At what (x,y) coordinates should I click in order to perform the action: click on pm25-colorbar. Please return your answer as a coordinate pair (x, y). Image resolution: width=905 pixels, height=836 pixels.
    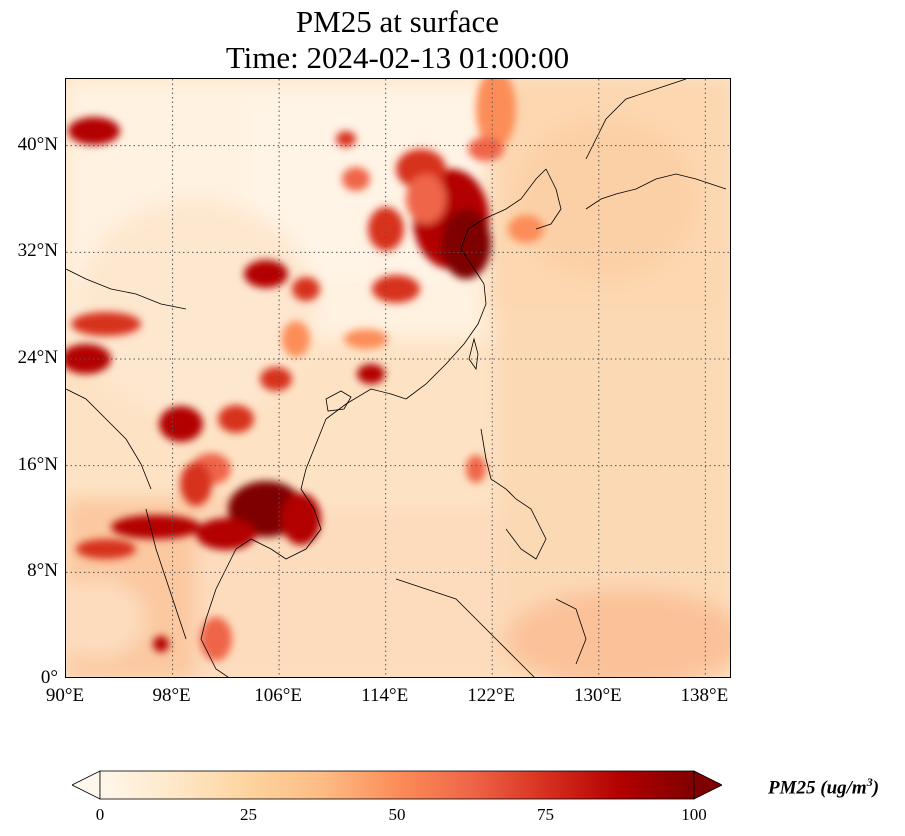
    Looking at the image, I should click on (397, 785).